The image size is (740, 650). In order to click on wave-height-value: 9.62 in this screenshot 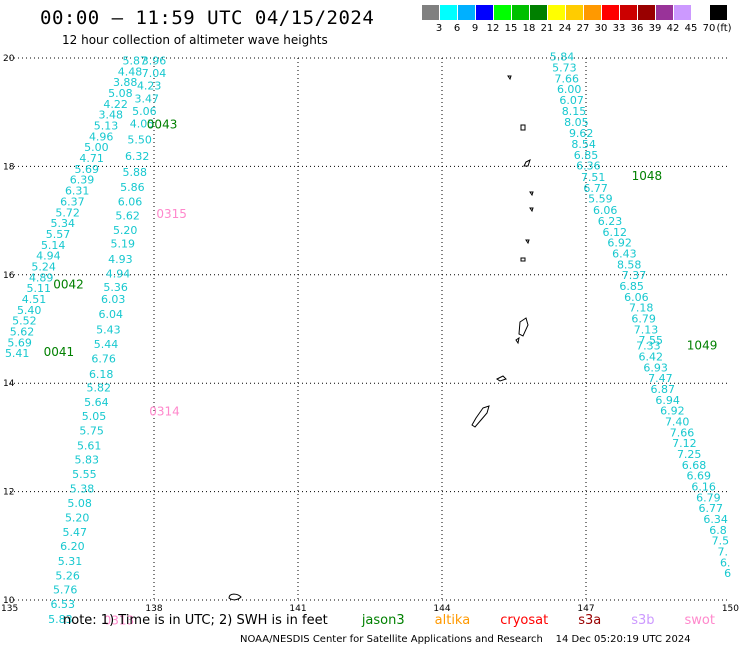, I will do `click(581, 133)`.